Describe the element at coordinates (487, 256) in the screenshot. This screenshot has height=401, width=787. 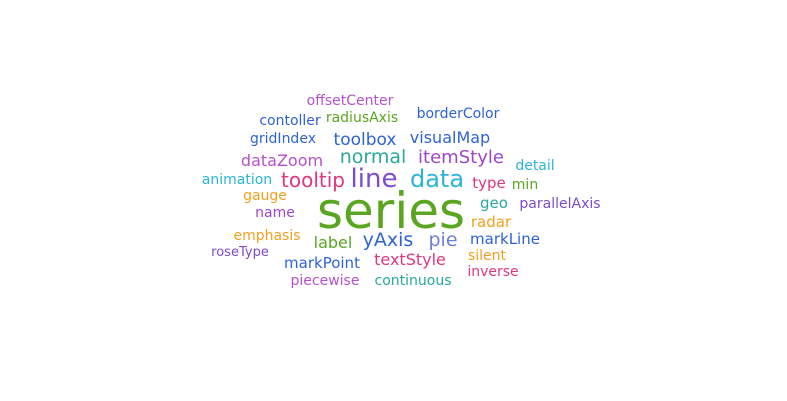
I see `word-silent: silent` at that location.